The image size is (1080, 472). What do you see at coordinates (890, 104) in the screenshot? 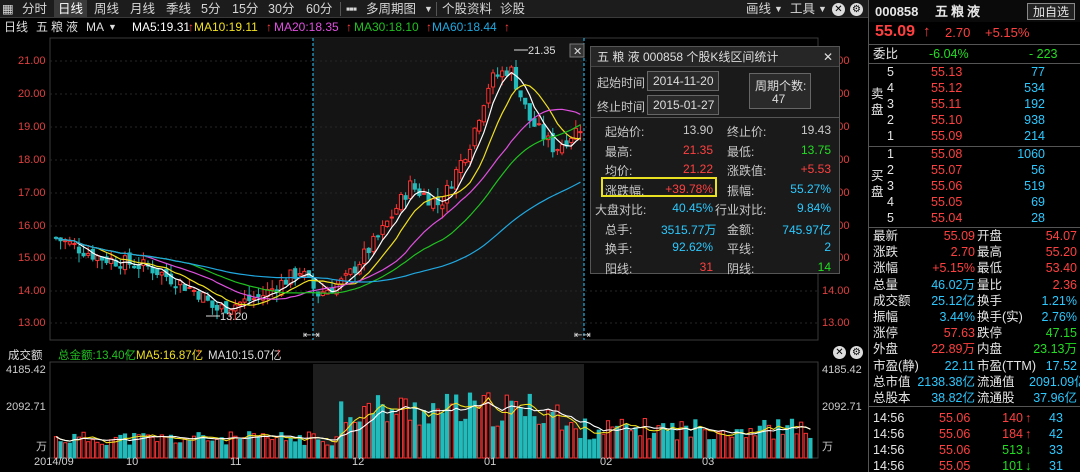
I see `ask-level: 3` at bounding box center [890, 104].